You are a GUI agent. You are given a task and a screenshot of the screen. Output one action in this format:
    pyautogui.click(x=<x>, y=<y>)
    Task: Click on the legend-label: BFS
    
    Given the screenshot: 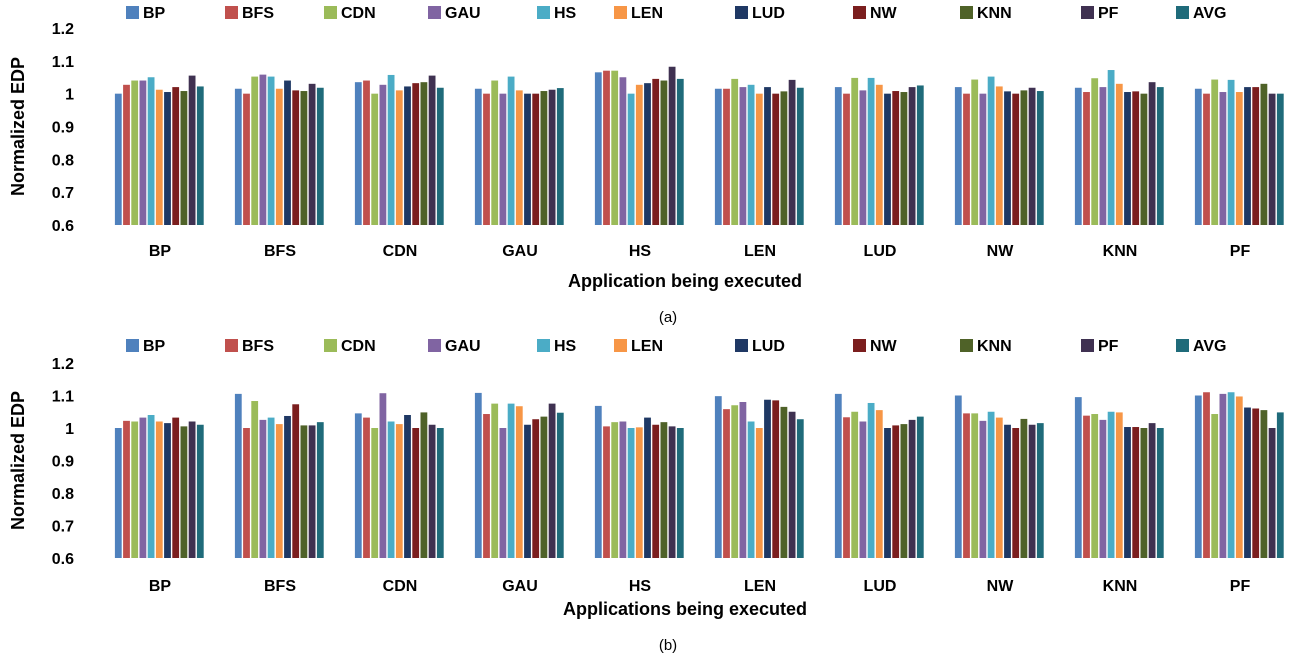 What is the action you would take?
    pyautogui.click(x=258, y=346)
    